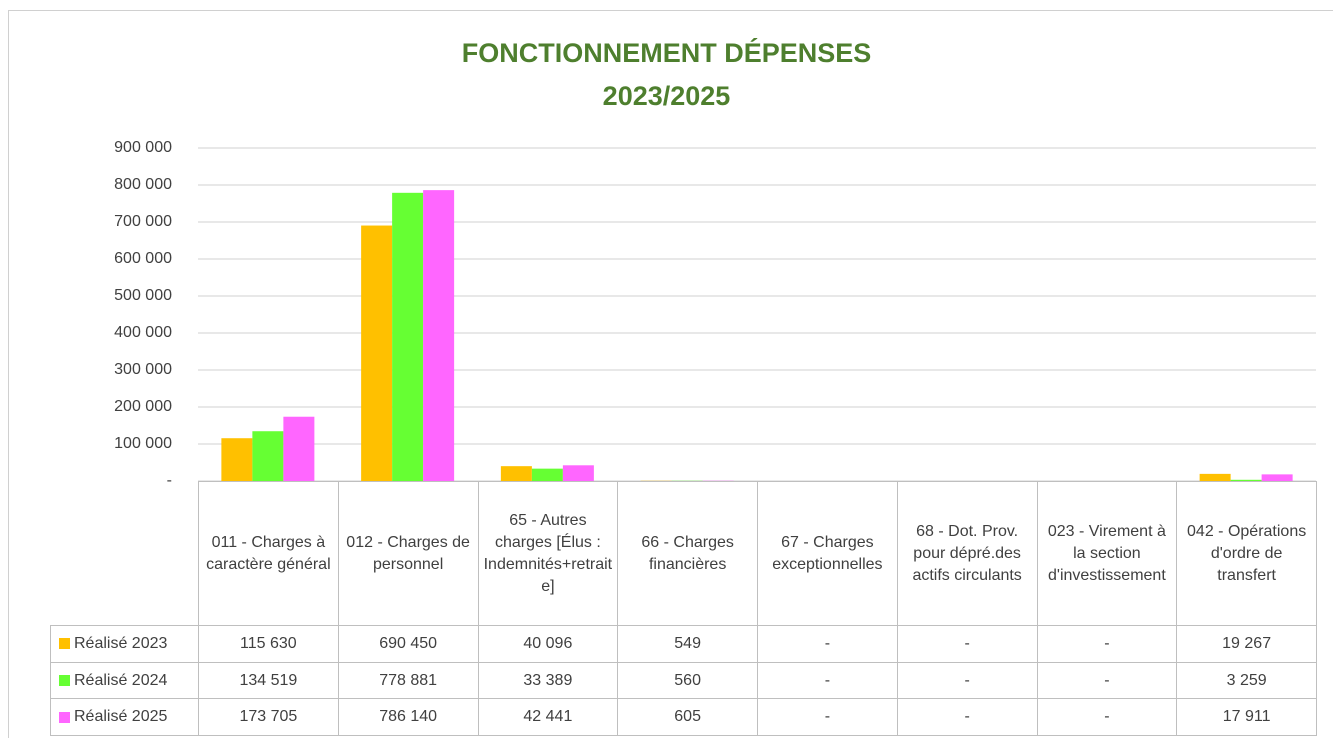 This screenshot has height=738, width=1333. I want to click on y-tick-label: 600 000, so click(143, 258).